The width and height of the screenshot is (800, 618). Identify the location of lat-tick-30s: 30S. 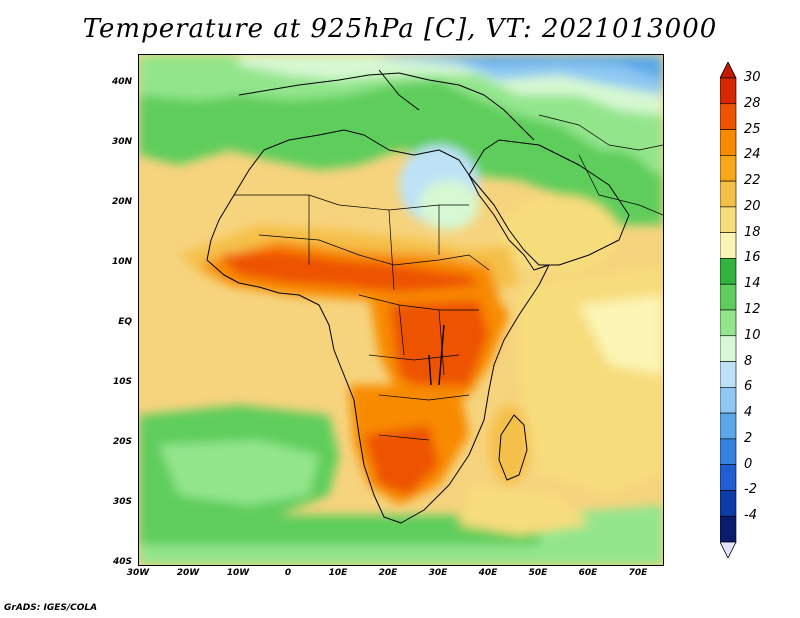
(122, 502).